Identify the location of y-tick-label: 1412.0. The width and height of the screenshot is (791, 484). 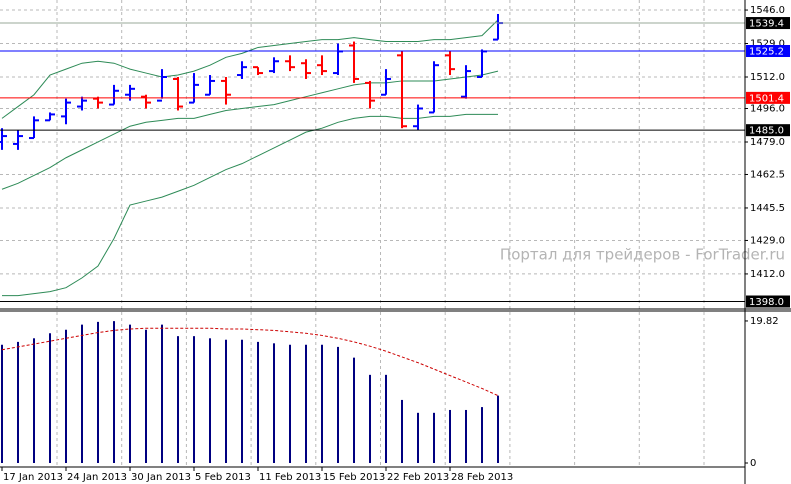
(767, 274).